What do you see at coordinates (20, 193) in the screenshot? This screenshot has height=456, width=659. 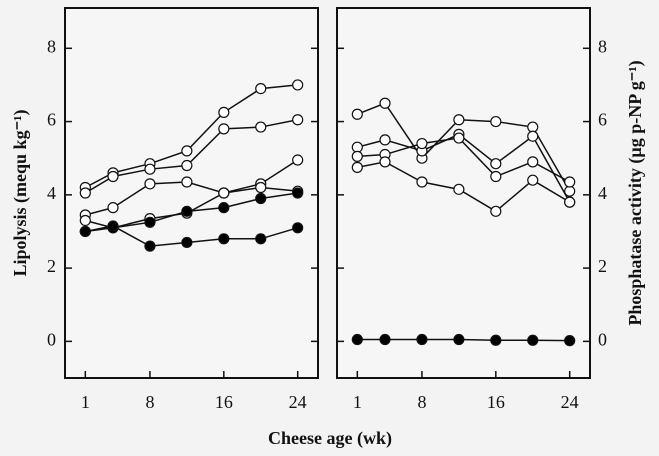 I see `y-axis-label: Lipolysis (mequ kg⁻¹)` at bounding box center [20, 193].